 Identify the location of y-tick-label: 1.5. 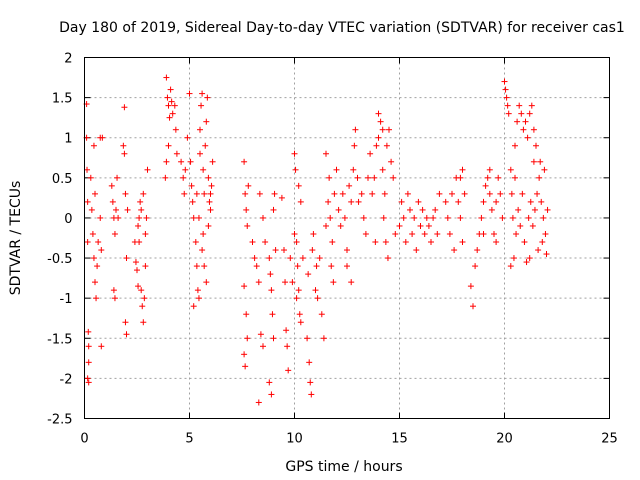
(62, 99).